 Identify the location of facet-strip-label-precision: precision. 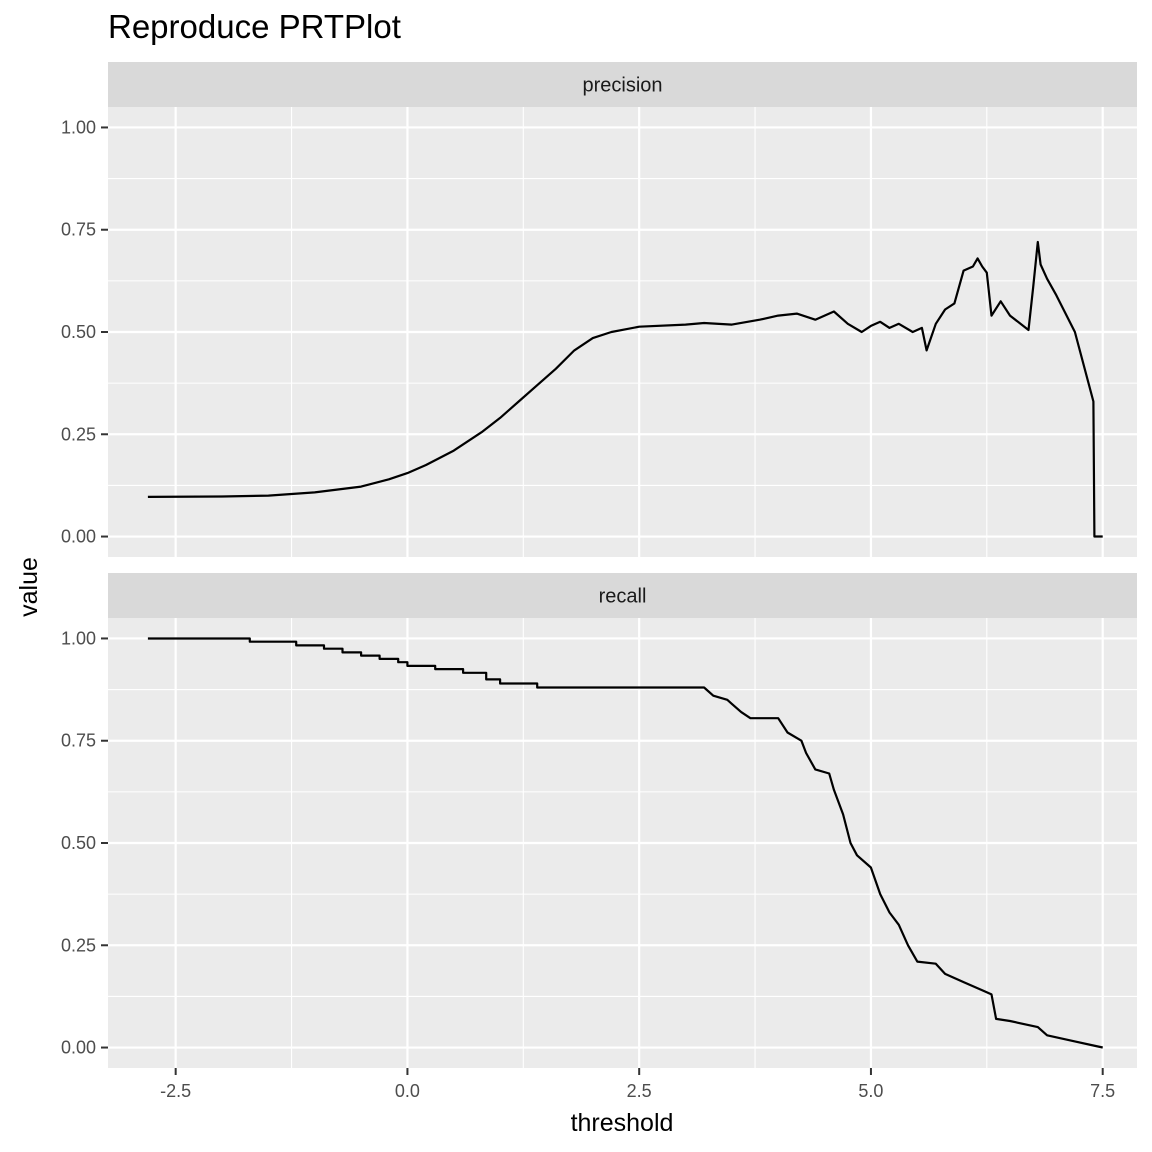
(622, 86).